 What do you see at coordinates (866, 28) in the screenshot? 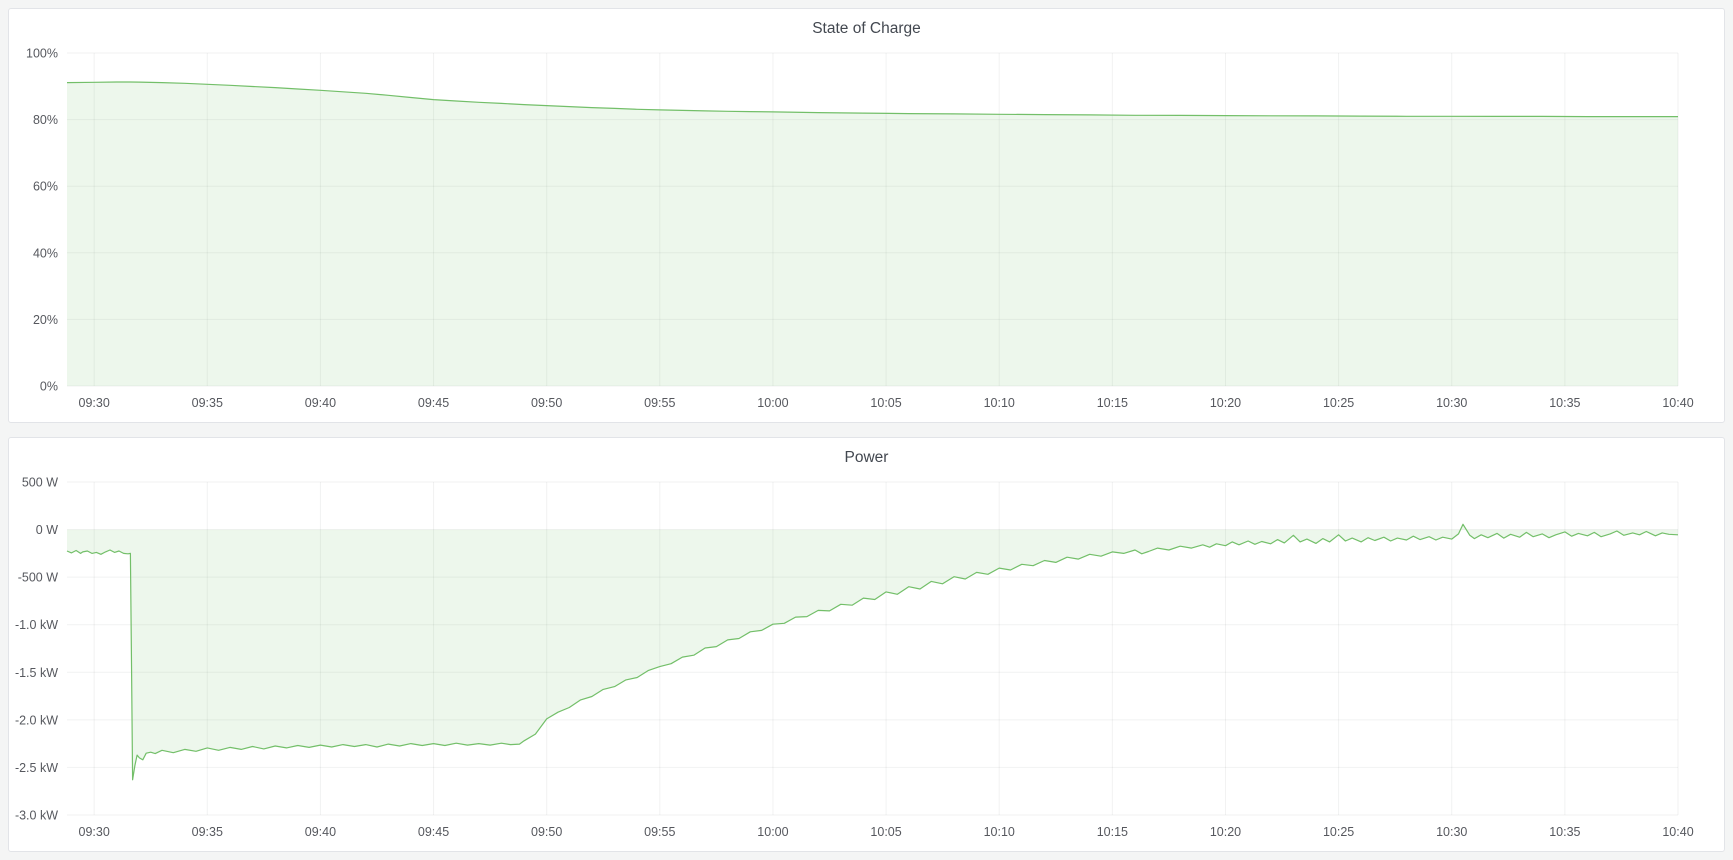
I see `state-of-charge-panel-title: State of Charge` at bounding box center [866, 28].